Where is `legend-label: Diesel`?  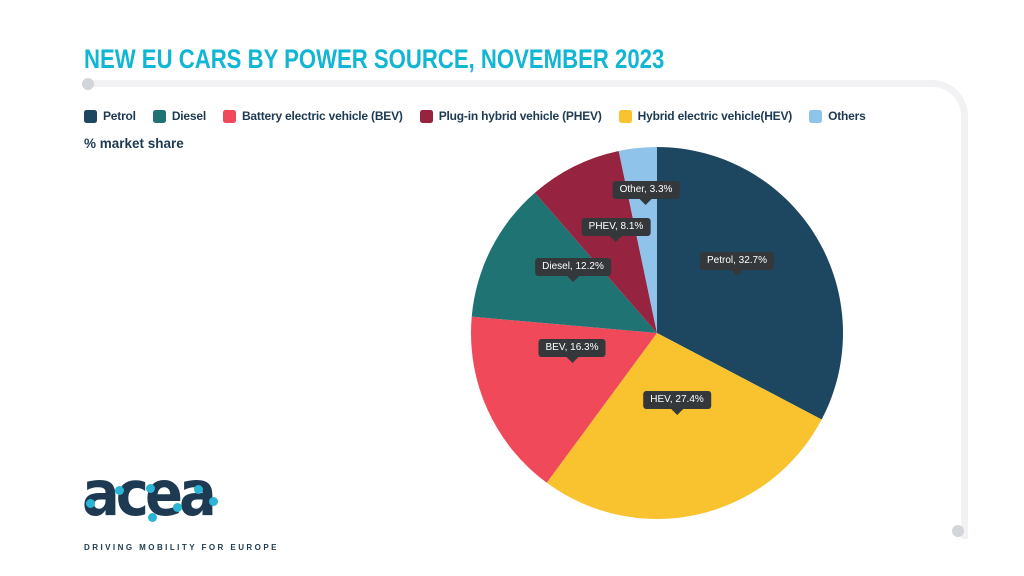 legend-label: Diesel is located at coordinates (188, 116).